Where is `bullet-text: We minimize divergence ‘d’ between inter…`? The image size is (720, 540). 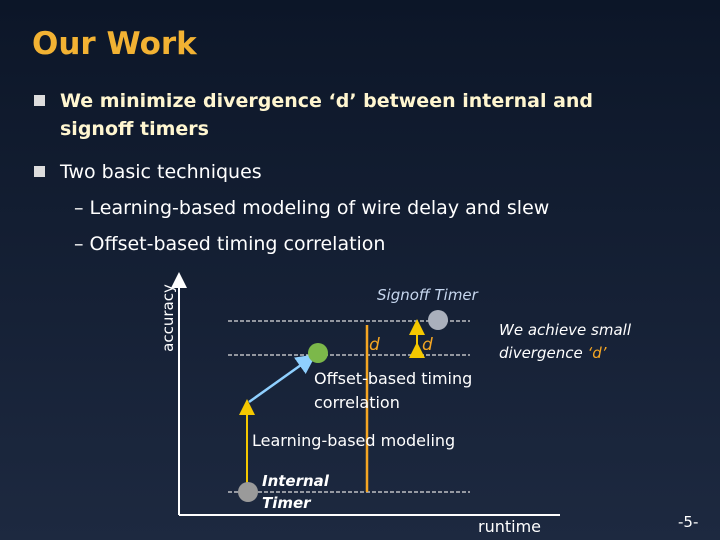
bullet-text: We minimize divergence ‘d’ between inter… is located at coordinates (326, 101).